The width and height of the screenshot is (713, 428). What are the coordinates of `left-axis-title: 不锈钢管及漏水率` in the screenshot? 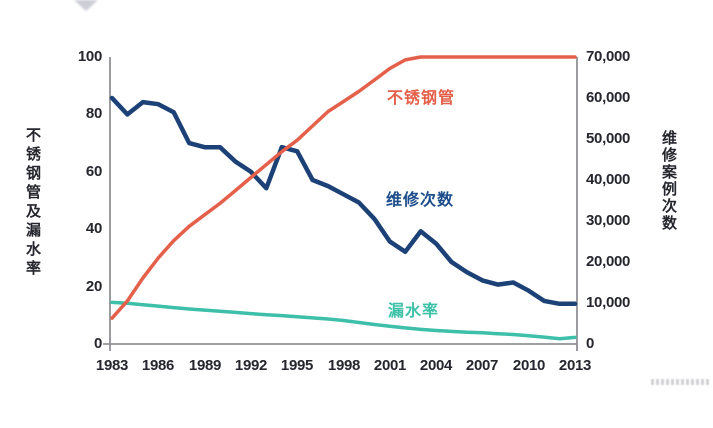 It's located at (32, 203).